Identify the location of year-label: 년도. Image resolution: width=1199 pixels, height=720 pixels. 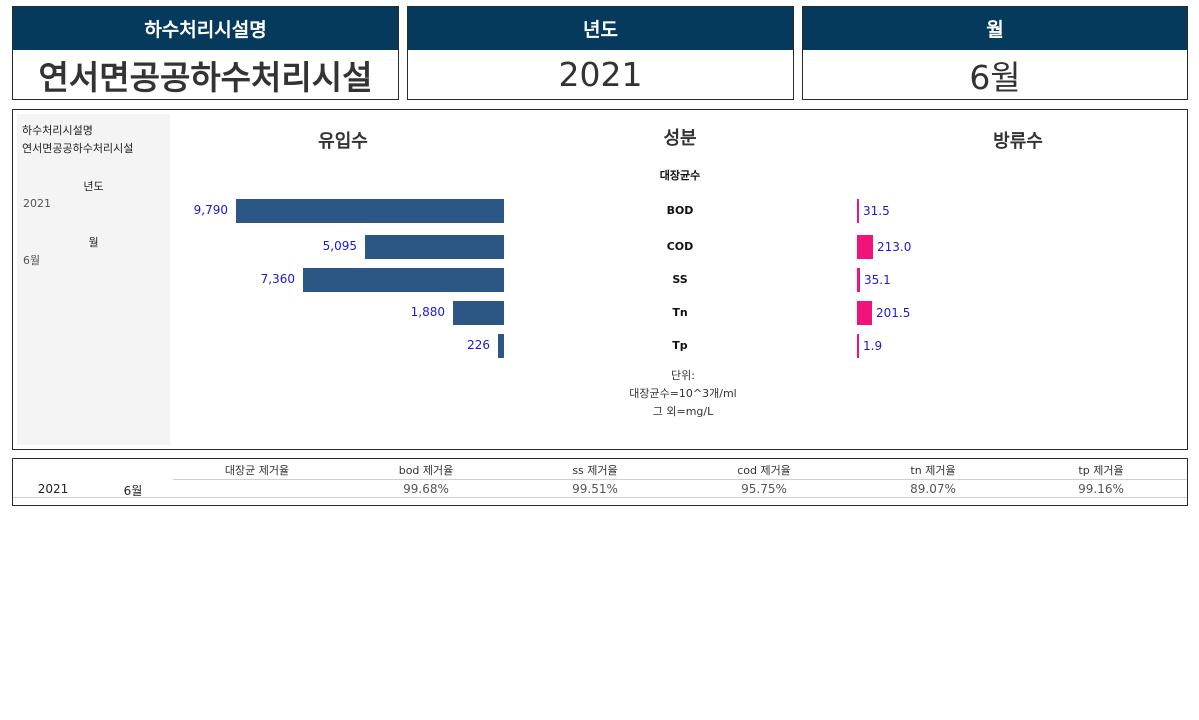
(600, 28).